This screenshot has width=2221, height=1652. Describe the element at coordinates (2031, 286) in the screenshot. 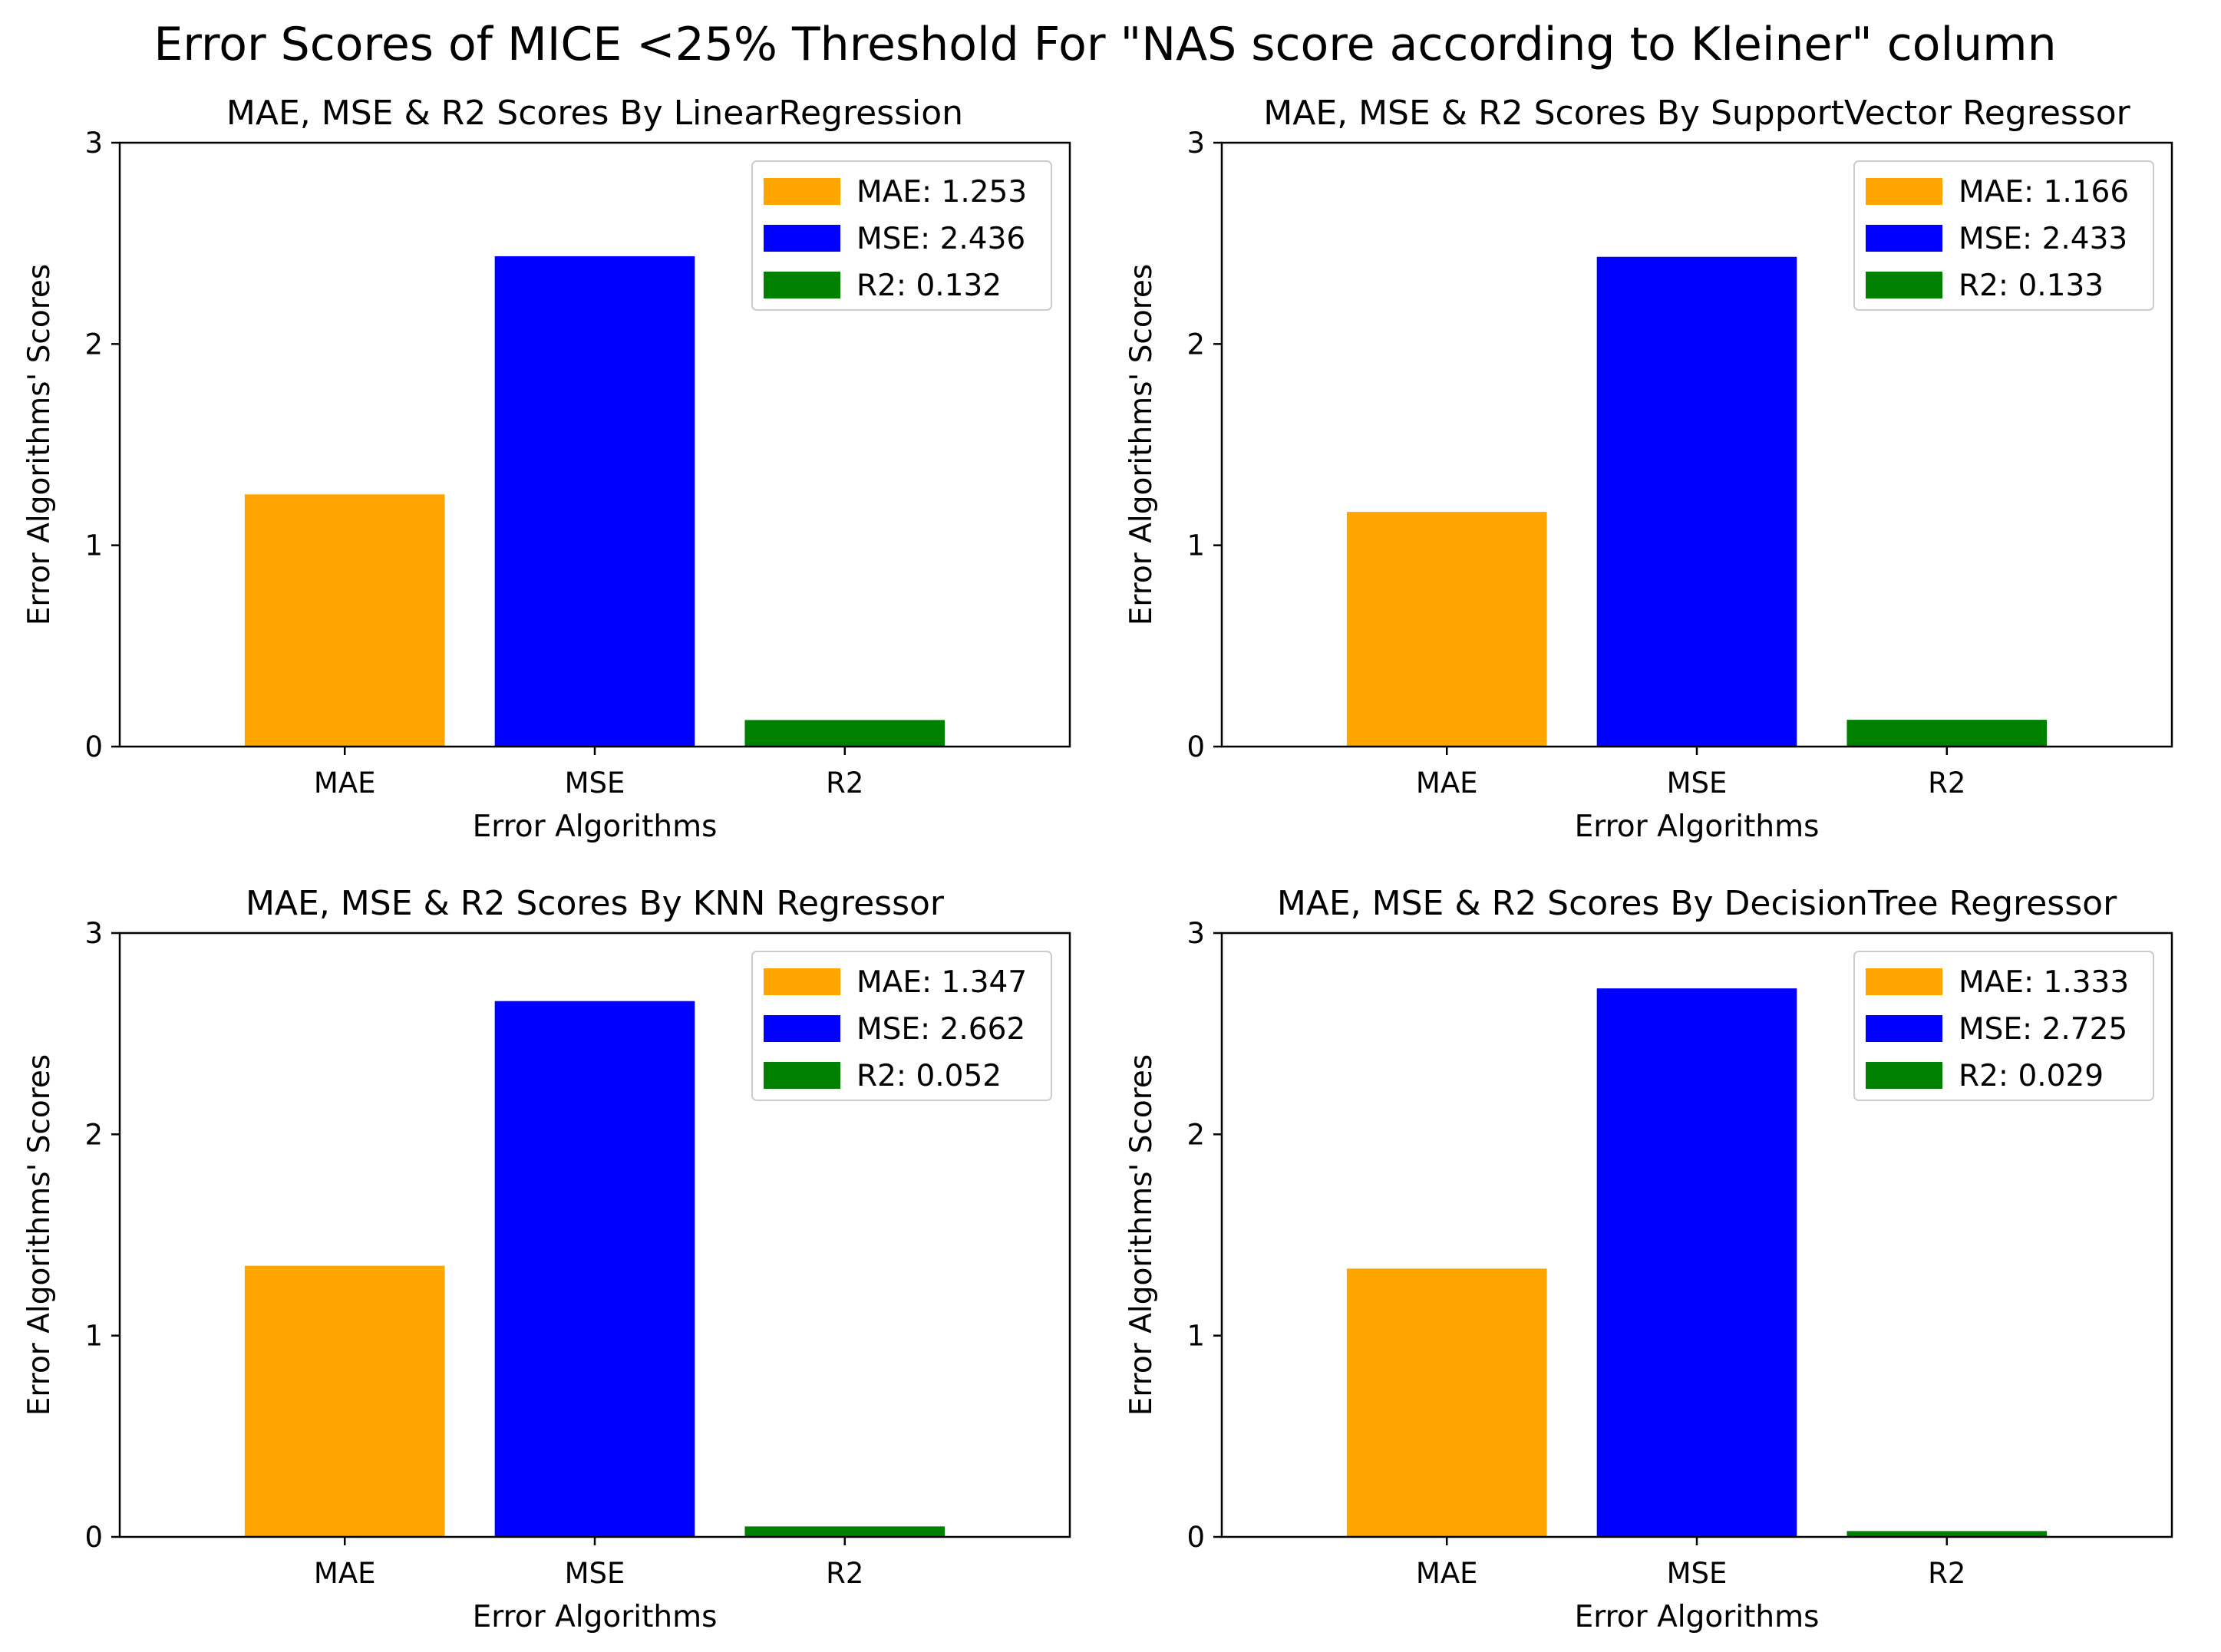

I see `legend-entry: R2: 0.133` at that location.